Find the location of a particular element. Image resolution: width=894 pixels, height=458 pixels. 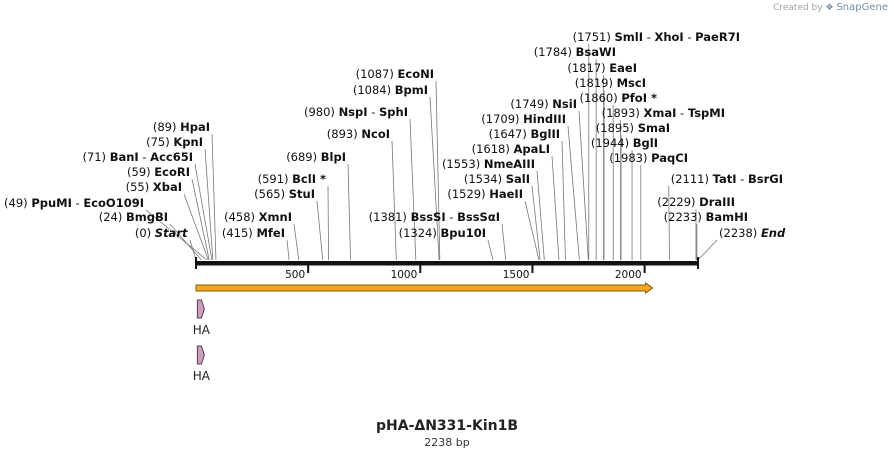

site-label: (1709) HindIII is located at coordinates (523, 119).